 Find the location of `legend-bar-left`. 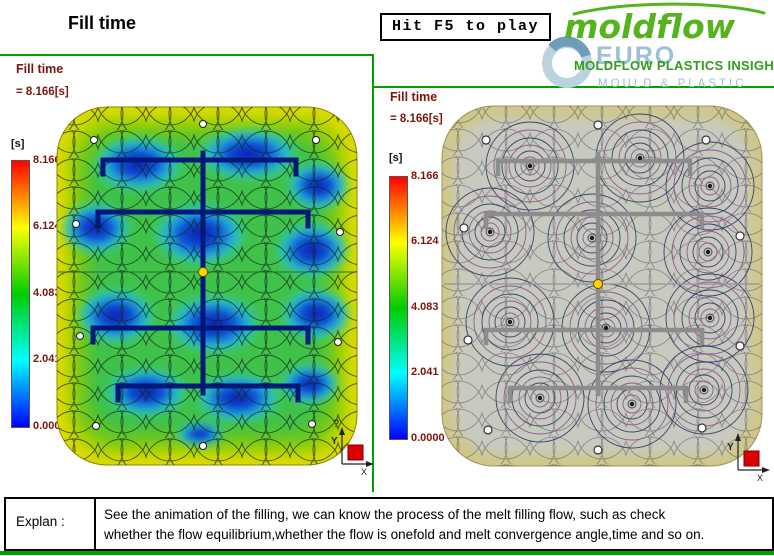

legend-bar-left is located at coordinates (20, 294).